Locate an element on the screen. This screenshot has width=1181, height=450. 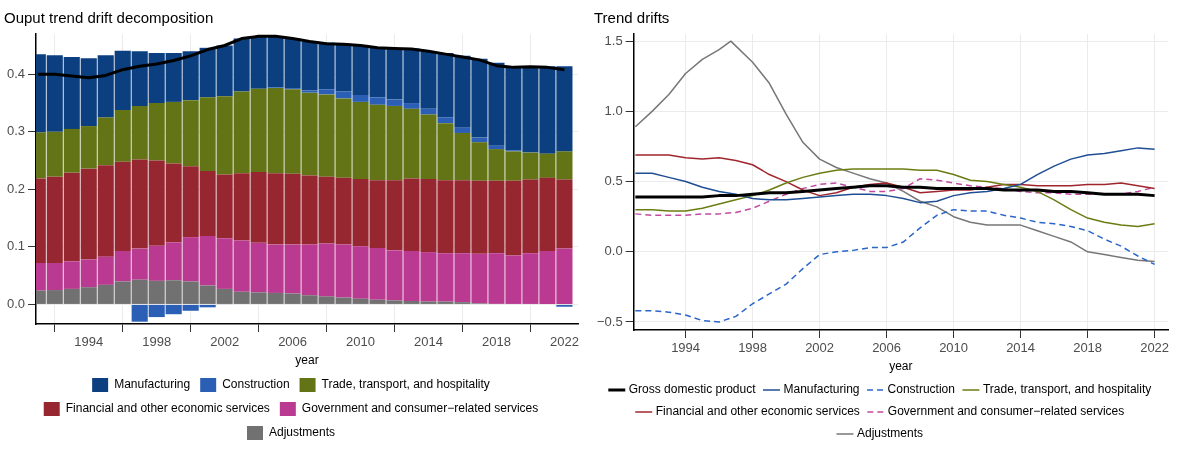
y-tick-label: 0.3 is located at coordinates (16, 131).